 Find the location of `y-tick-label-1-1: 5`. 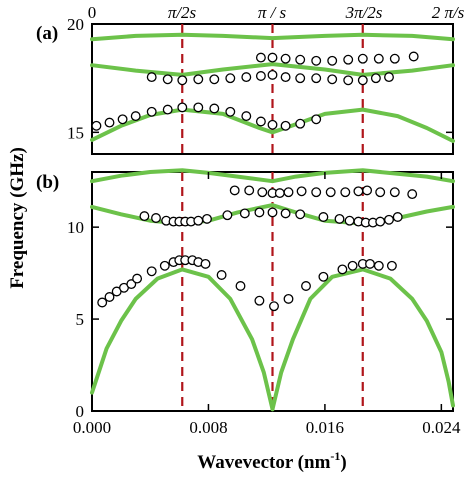

y-tick-label-1-1: 5 is located at coordinates (80, 319).